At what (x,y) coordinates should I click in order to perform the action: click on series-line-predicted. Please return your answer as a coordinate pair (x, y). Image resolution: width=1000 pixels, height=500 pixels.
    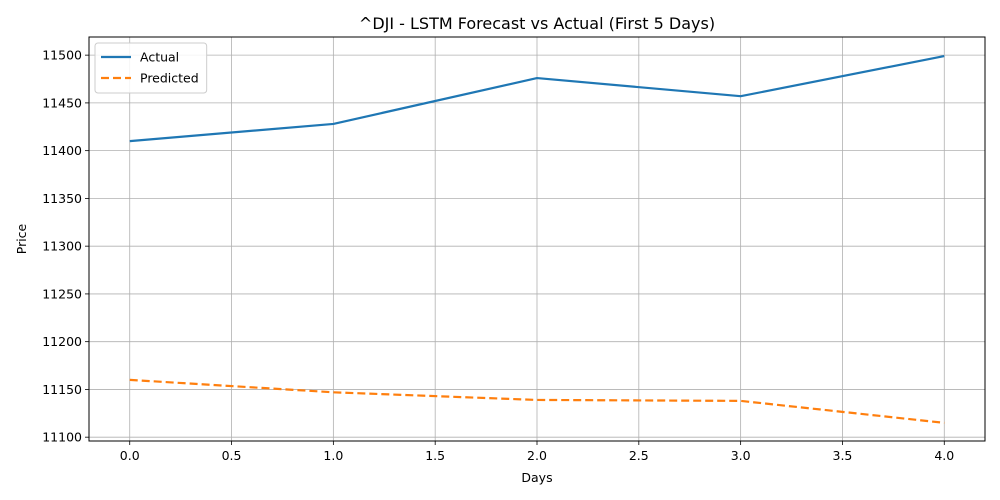
    Looking at the image, I should click on (537, 401).